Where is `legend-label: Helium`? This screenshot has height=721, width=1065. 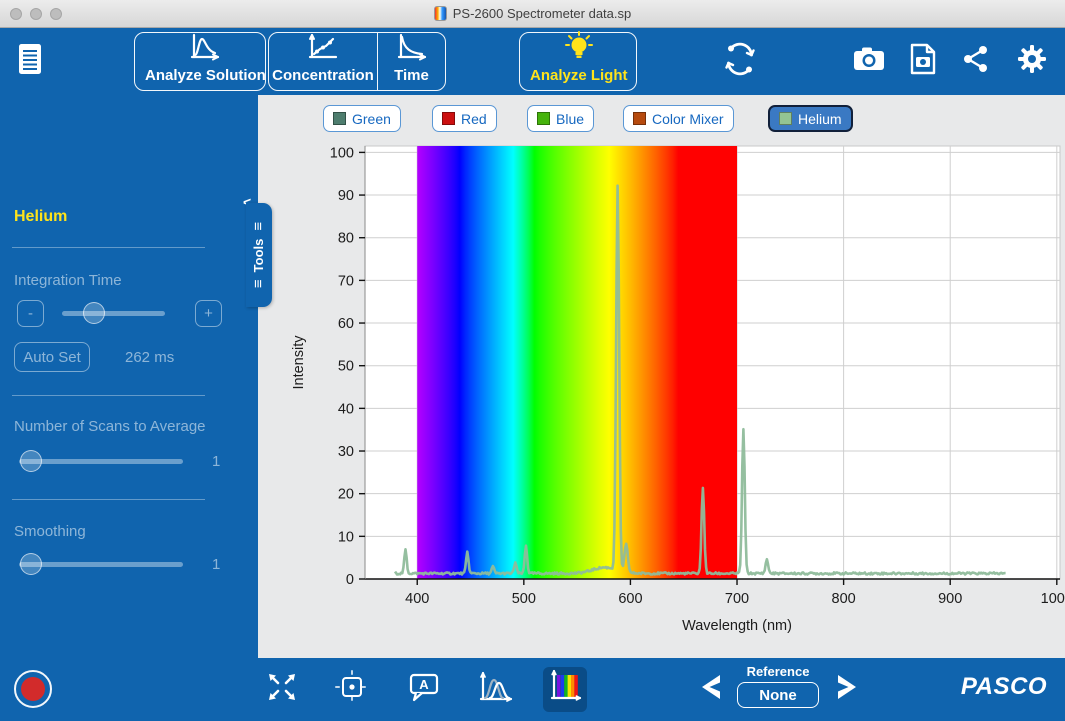 legend-label: Helium is located at coordinates (820, 118).